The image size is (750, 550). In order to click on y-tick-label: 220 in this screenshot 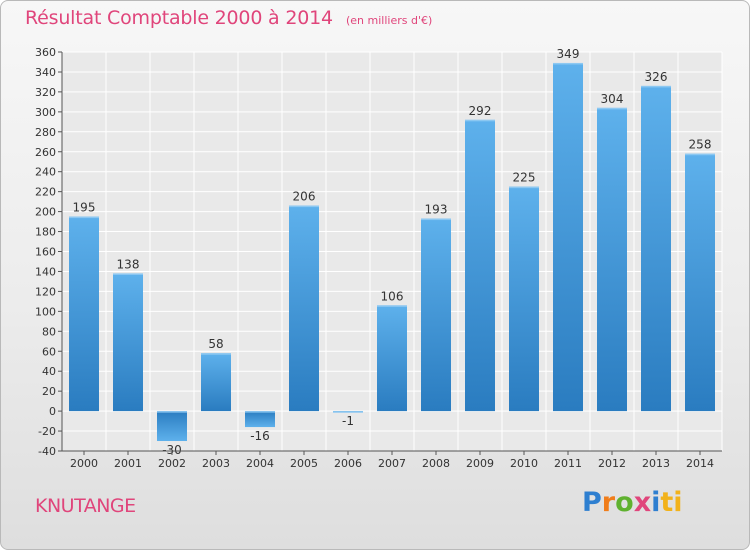, I will do `click(45, 192)`.